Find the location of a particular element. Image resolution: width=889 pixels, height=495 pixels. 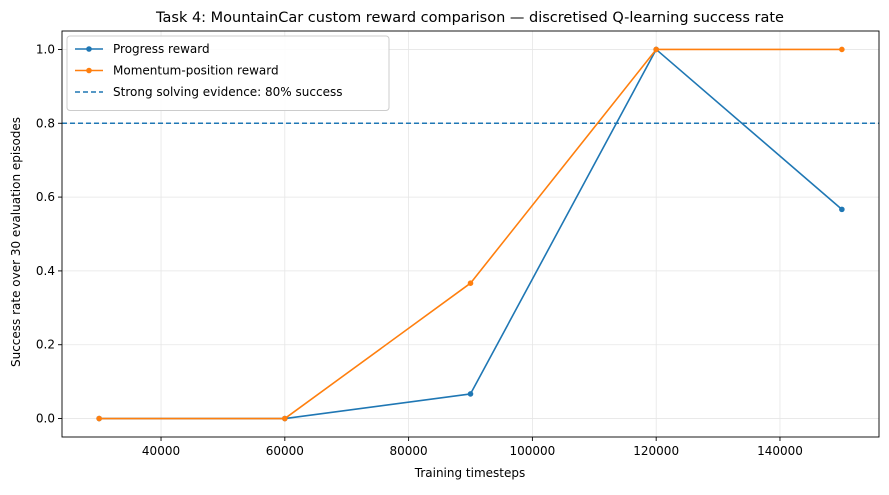

legend-box is located at coordinates (228, 73).